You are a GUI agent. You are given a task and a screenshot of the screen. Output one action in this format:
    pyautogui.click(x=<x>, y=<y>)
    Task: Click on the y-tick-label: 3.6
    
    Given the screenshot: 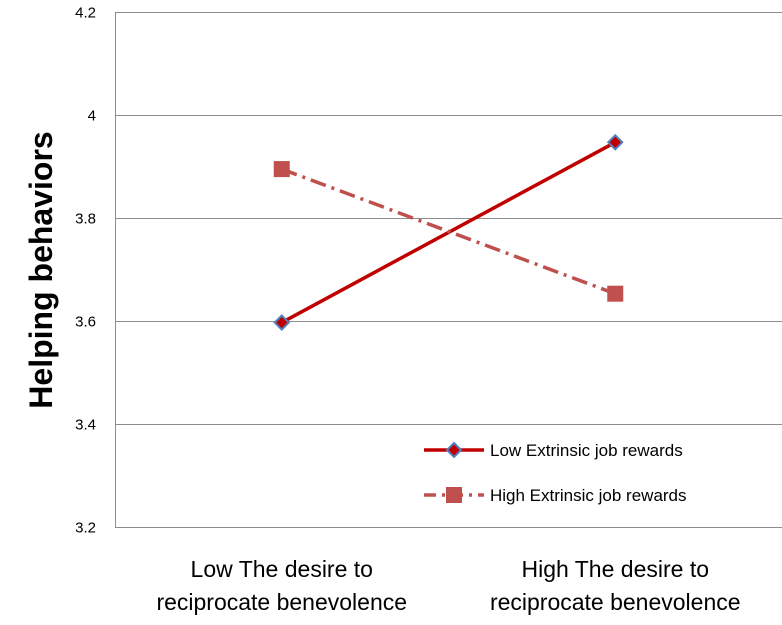 What is the action you would take?
    pyautogui.click(x=85, y=322)
    